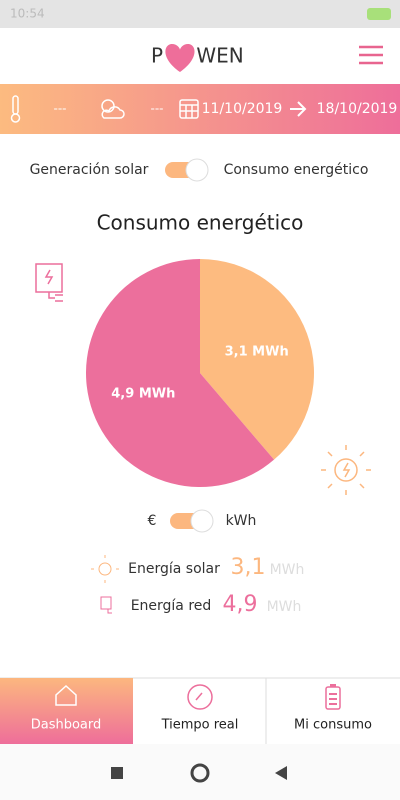 Image resolution: width=400 pixels, height=800 pixels. I want to click on summary-label: Energía red, so click(171, 606).